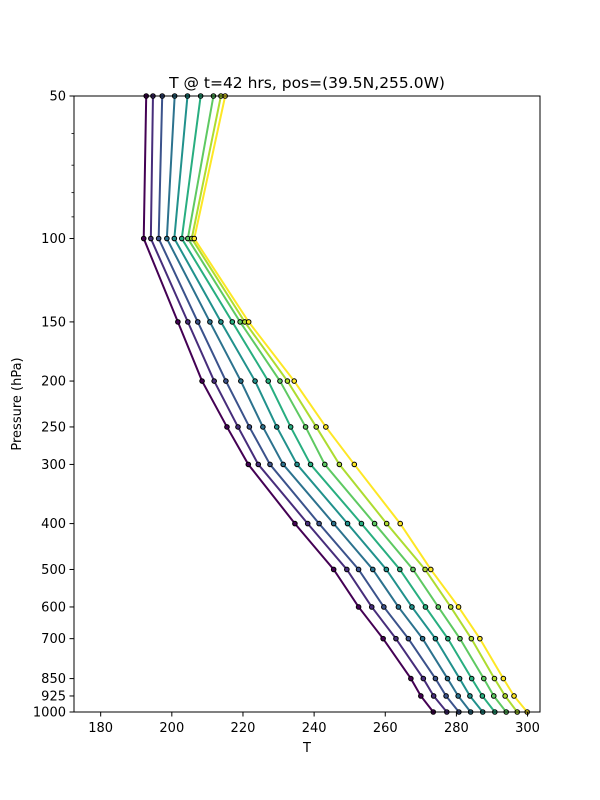  Describe the element at coordinates (49, 713) in the screenshot. I see `y-tick-label: 1000` at that location.